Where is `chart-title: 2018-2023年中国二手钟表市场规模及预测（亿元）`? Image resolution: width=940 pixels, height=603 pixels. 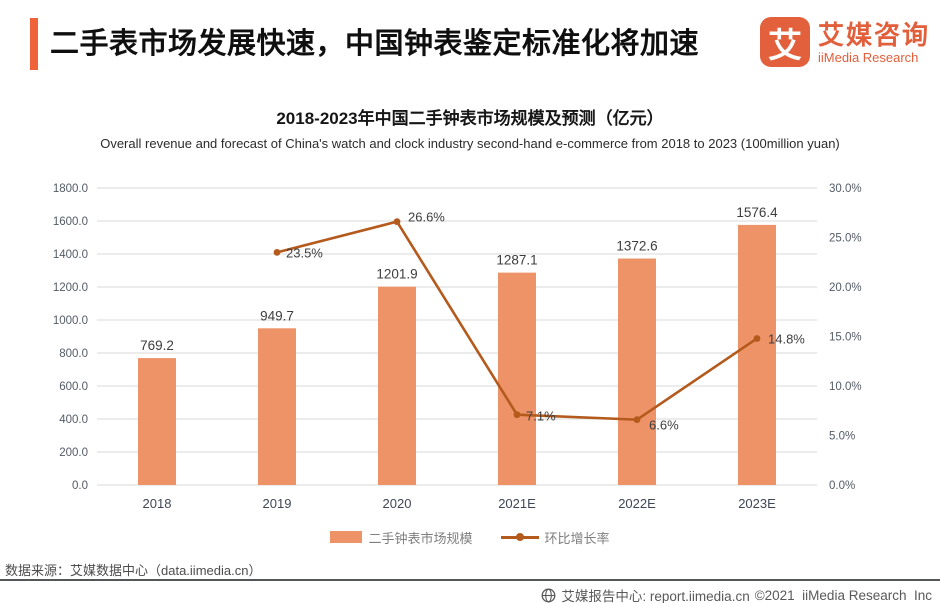
chart-title: 2018-2023年中国二手钟表市场规模及预测（亿元） is located at coordinates (470, 118).